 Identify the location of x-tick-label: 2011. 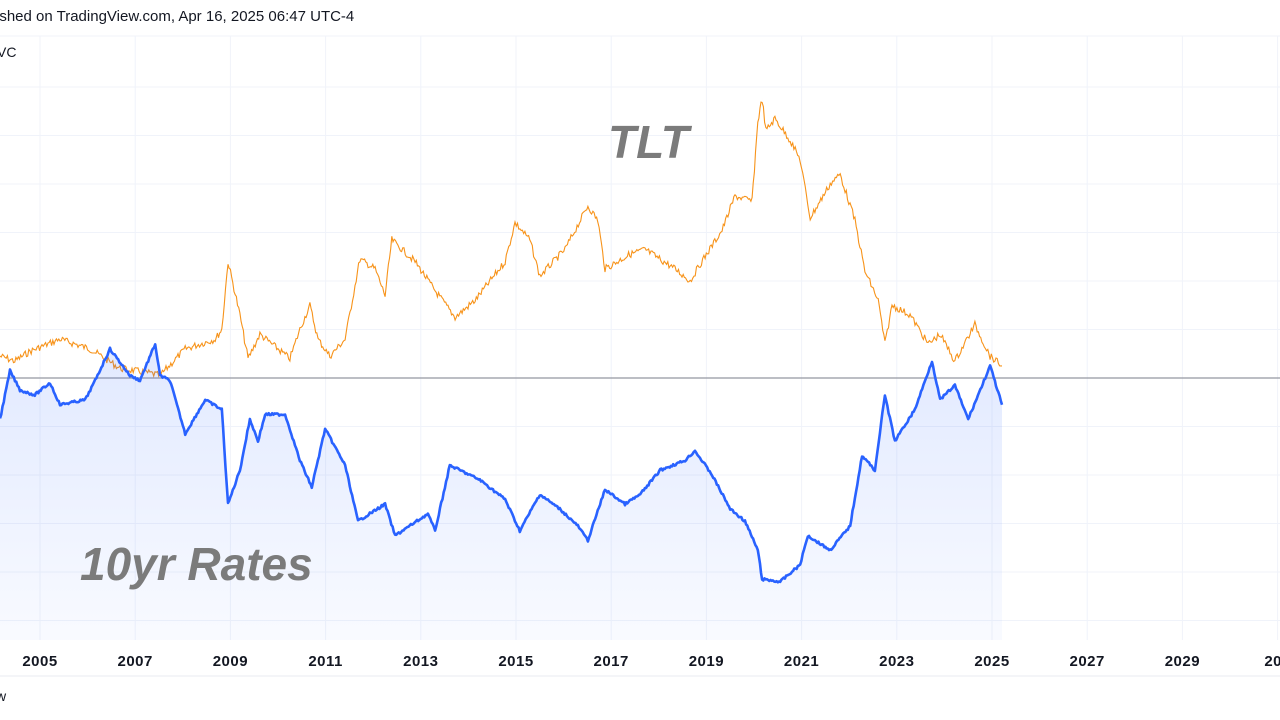
(325, 661).